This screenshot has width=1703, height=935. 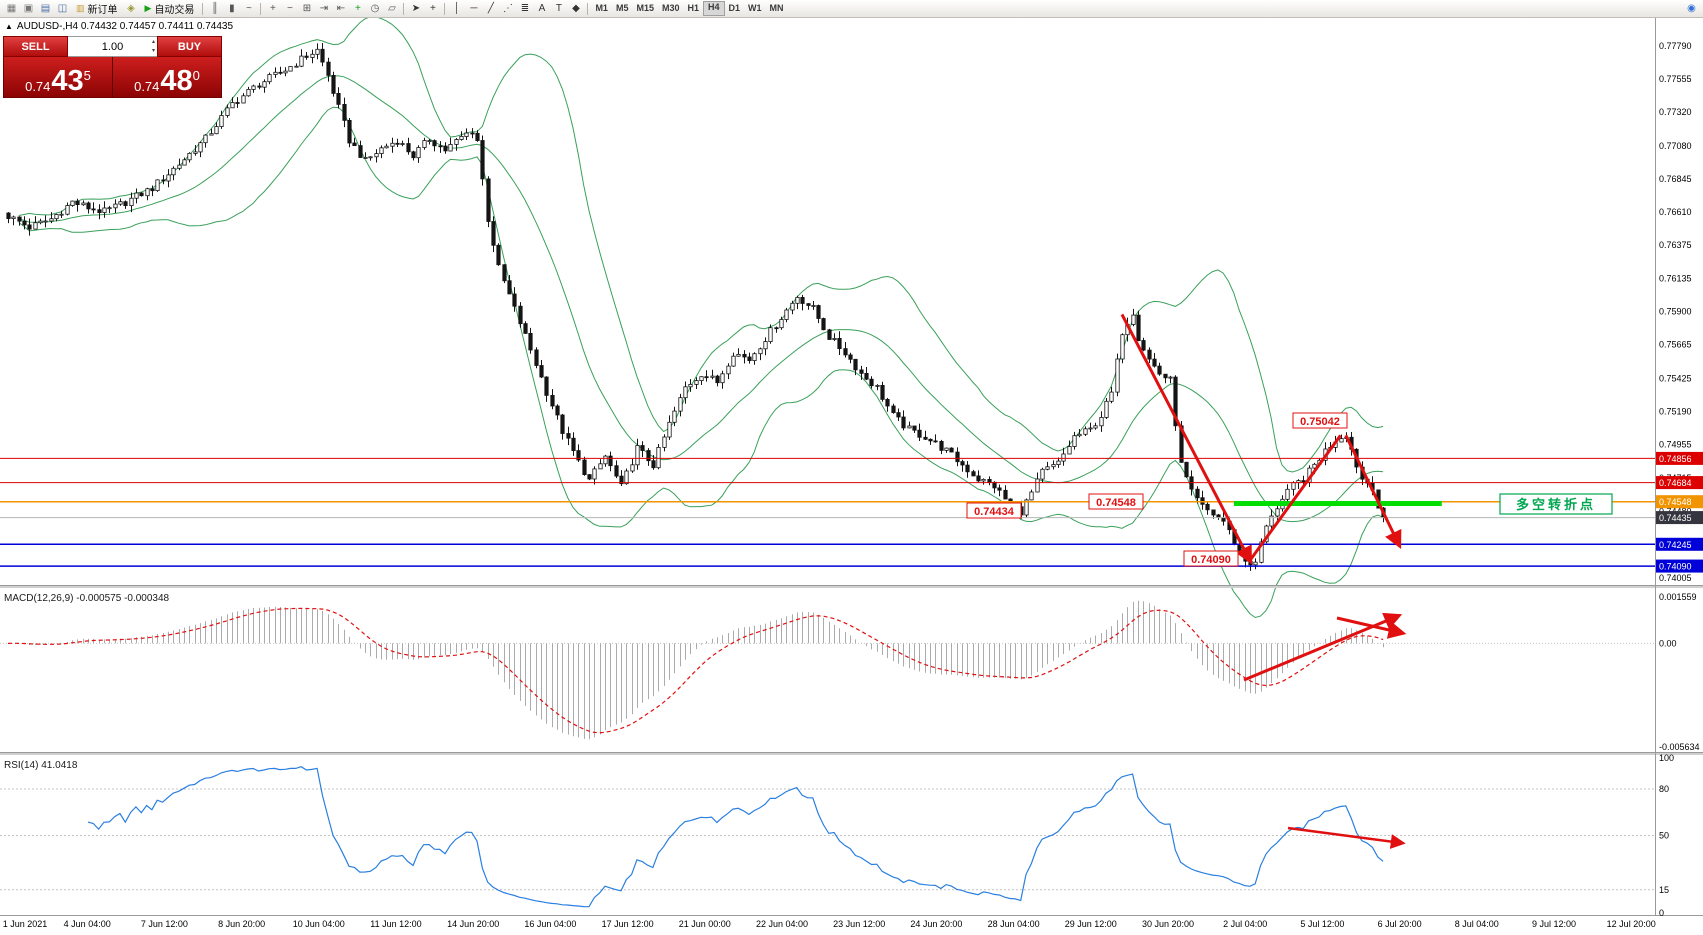 I want to click on time-axis-label: 29 Jun 12:00, so click(x=1091, y=924).